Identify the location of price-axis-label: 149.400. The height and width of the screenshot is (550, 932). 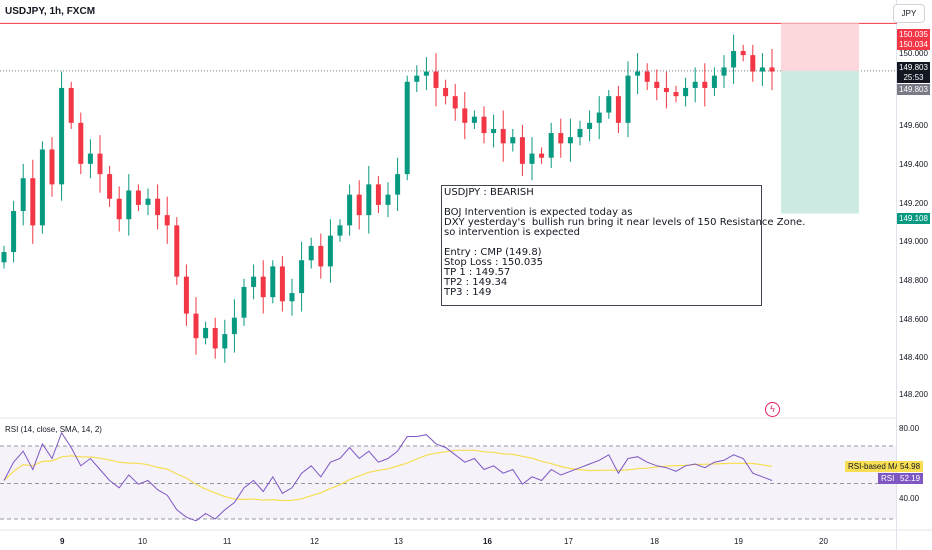
(913, 164).